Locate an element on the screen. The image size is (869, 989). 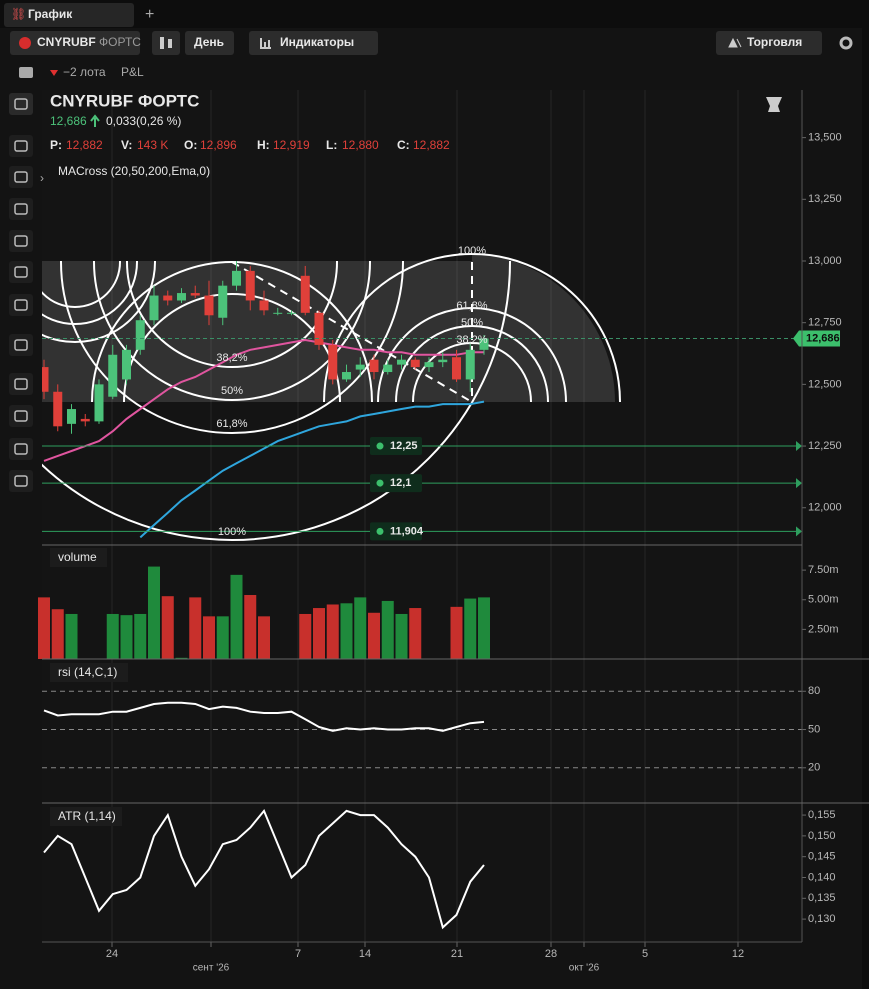
symbol-button is located at coordinates (75, 43).